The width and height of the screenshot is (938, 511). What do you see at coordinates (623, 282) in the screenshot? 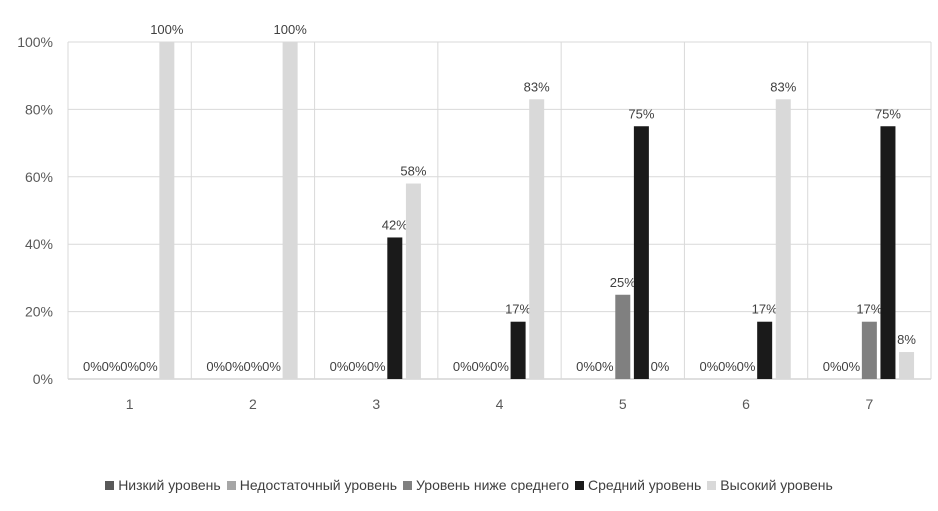
I see `data-label: 25%` at bounding box center [623, 282].